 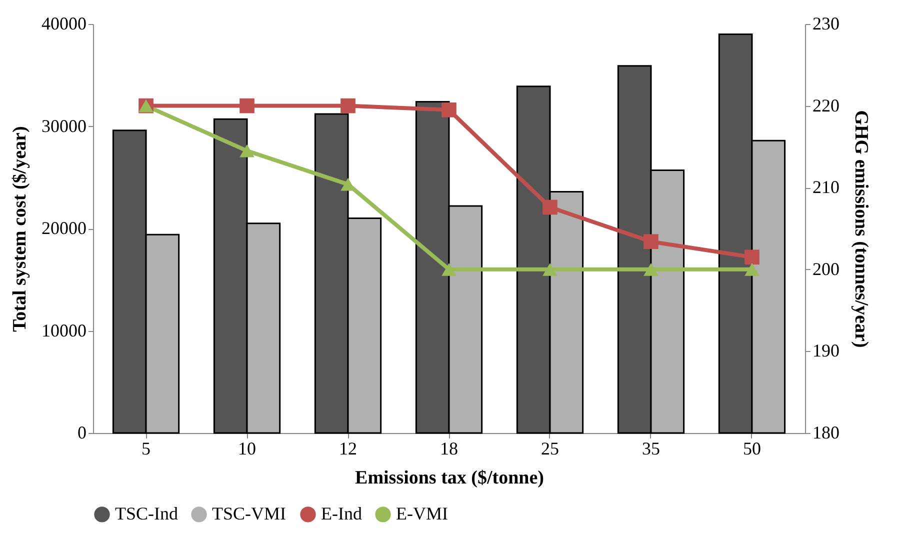 What do you see at coordinates (64, 126) in the screenshot?
I see `y-tick-label: 30000` at bounding box center [64, 126].